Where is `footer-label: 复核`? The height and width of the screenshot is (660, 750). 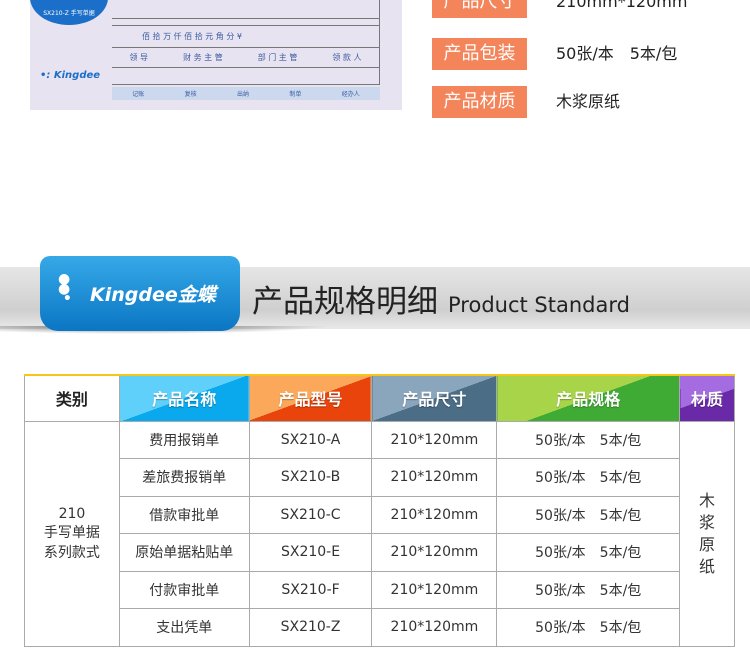
footer-label: 复核 is located at coordinates (190, 94).